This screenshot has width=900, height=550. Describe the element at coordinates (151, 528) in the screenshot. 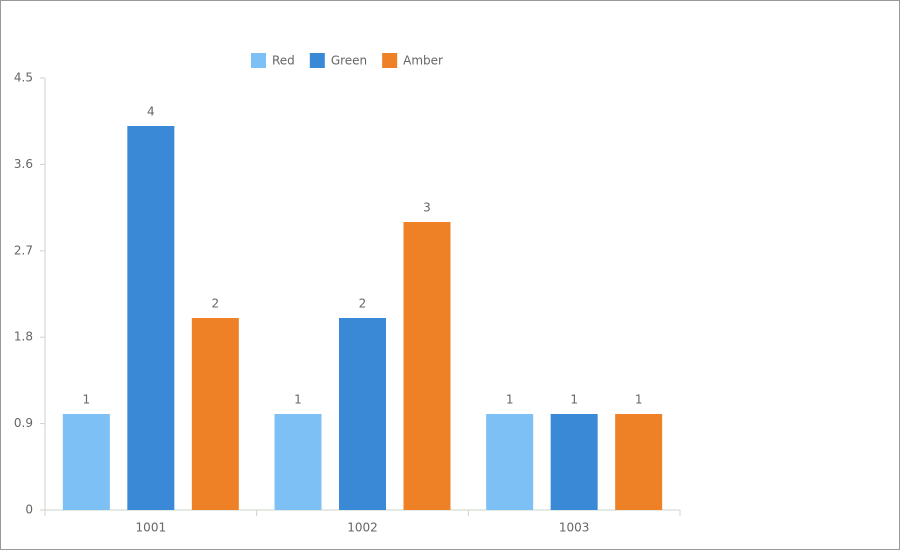

I see `x-tick-label: 1001` at that location.